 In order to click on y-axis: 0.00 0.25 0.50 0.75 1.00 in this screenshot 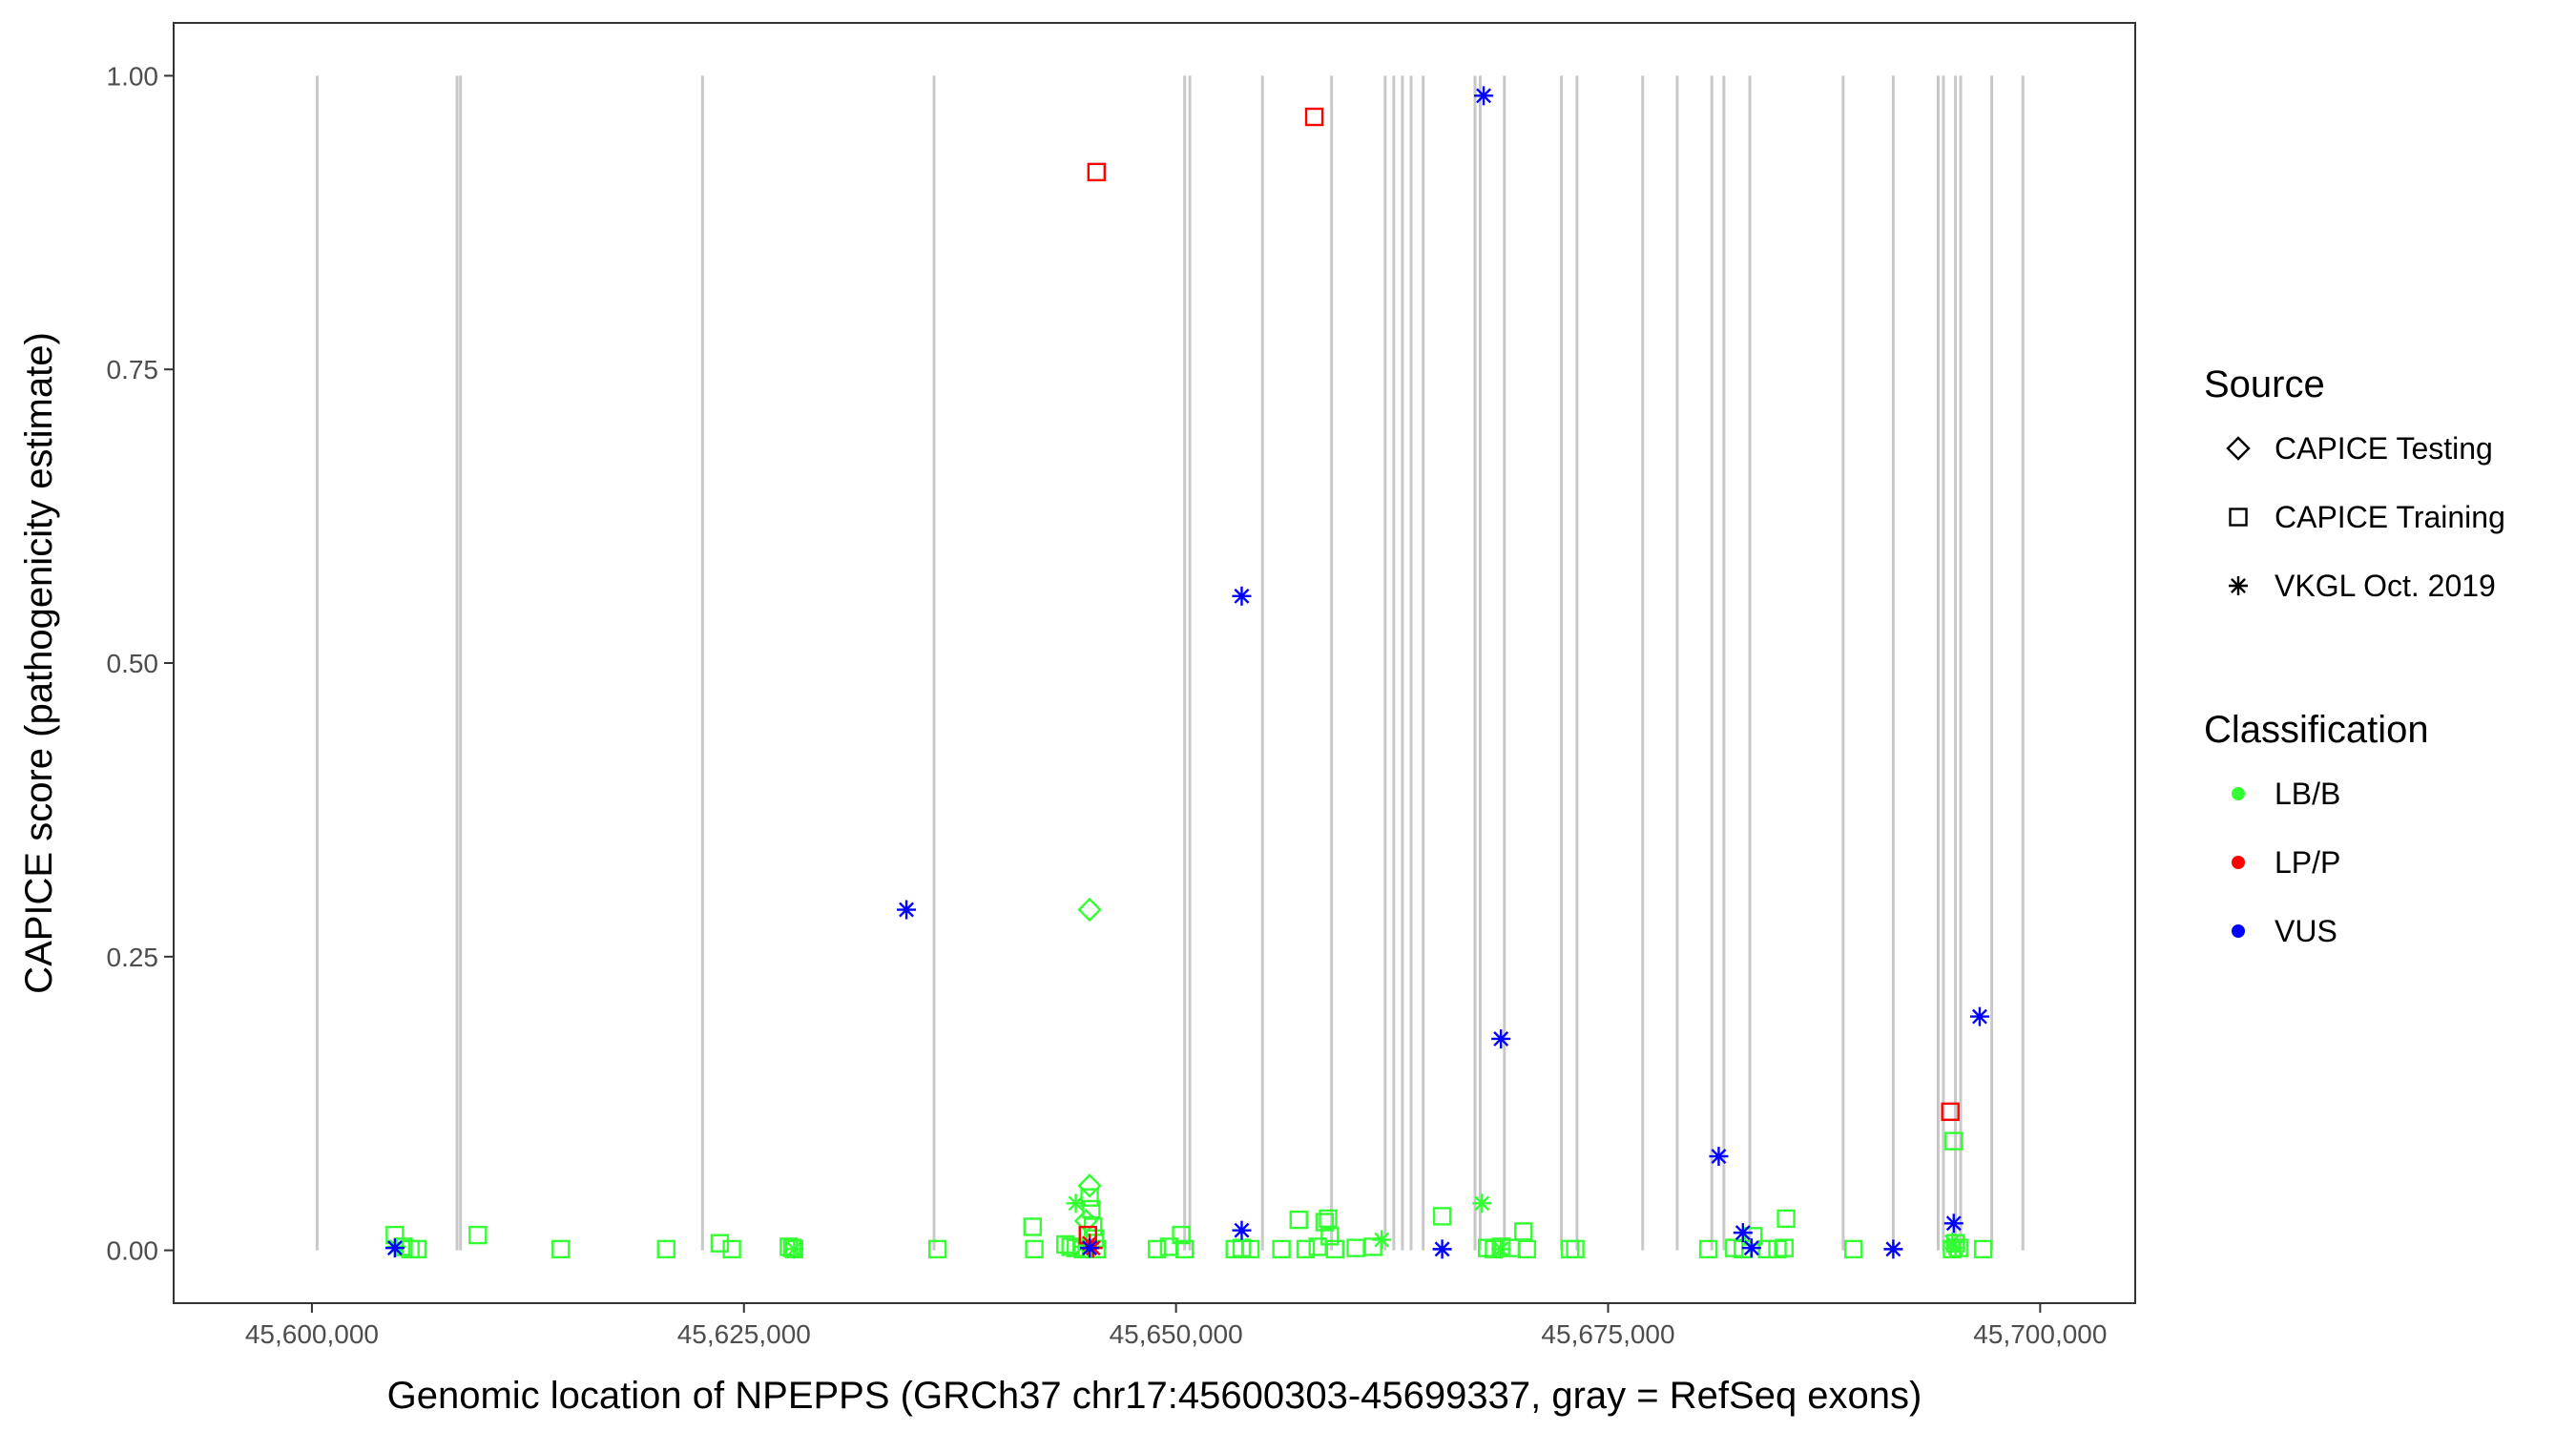, I will do `click(140, 663)`.